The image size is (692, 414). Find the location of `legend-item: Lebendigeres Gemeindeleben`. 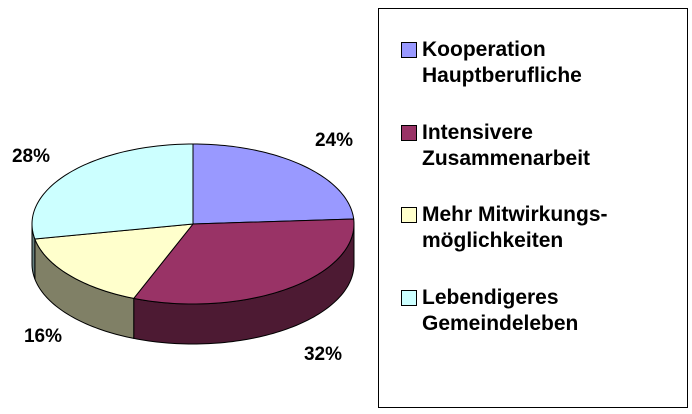

legend-item: Lebendigeres Gemeindeleben is located at coordinates (544, 311).